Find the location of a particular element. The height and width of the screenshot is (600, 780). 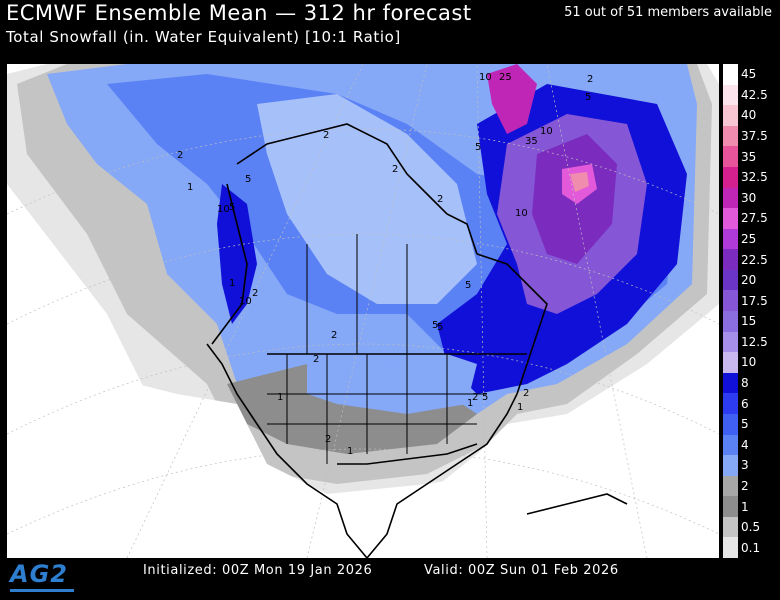

snow-area-pink is located at coordinates (579, 182).